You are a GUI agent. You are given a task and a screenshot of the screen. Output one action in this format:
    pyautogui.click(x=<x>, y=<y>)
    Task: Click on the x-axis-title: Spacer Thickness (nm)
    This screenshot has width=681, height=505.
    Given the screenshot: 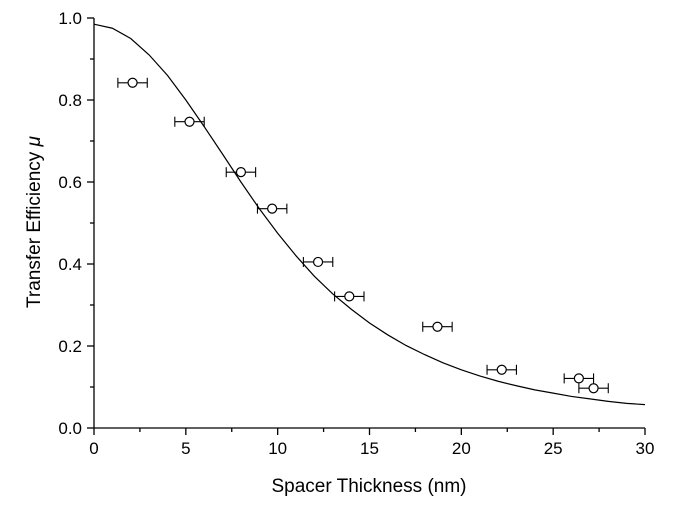 What is the action you would take?
    pyautogui.click(x=369, y=486)
    